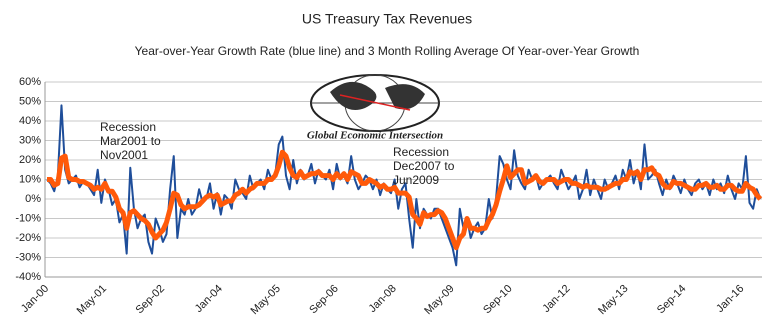 The image size is (775, 335). Describe the element at coordinates (30, 101) in the screenshot. I see `y-tick-label: 50%` at that location.